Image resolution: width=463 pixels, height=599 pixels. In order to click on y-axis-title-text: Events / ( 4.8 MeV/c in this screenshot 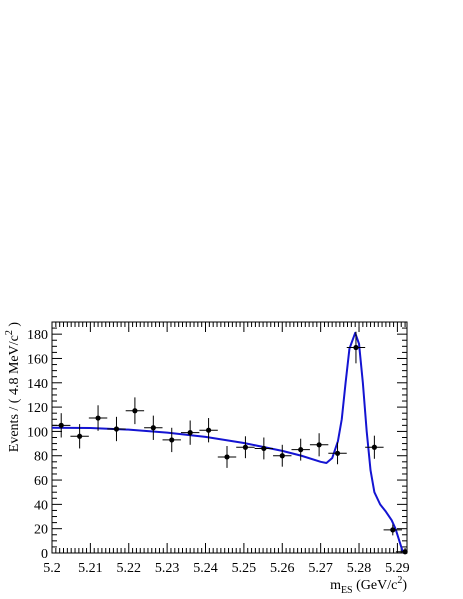, I will do `click(14, 393)`.